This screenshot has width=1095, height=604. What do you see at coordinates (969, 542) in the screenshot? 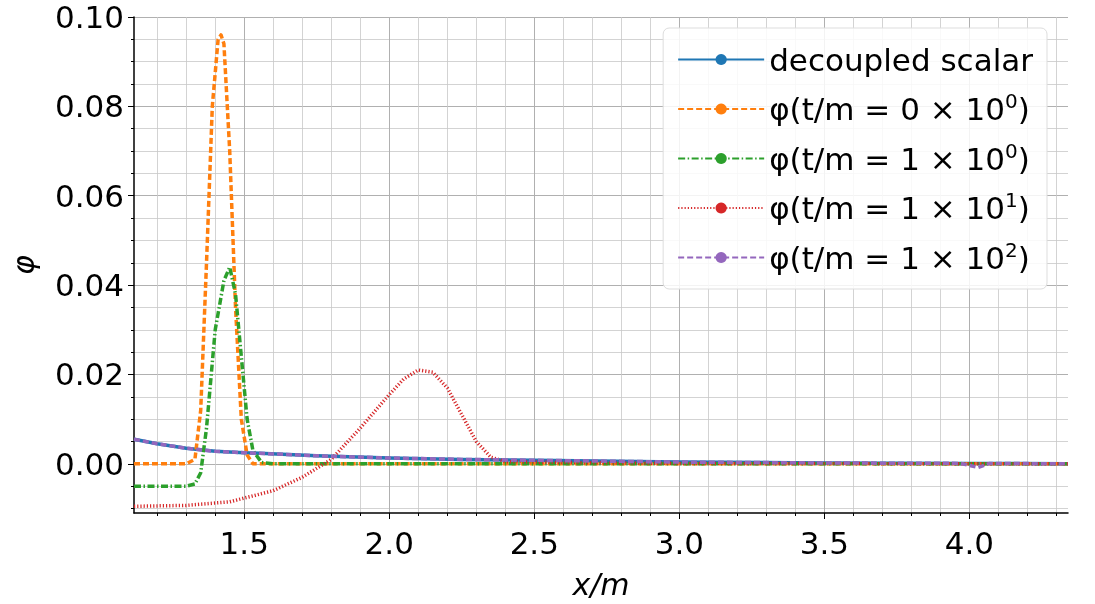
I see `x-tick-label: 4.0` at bounding box center [969, 542].